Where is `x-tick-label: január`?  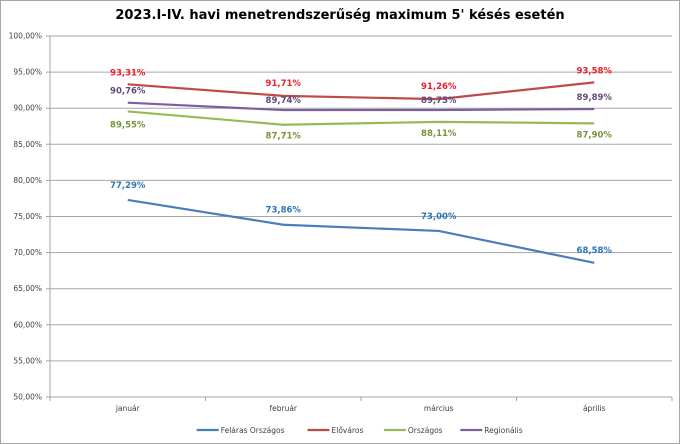
x-tick-label: január is located at coordinates (128, 408).